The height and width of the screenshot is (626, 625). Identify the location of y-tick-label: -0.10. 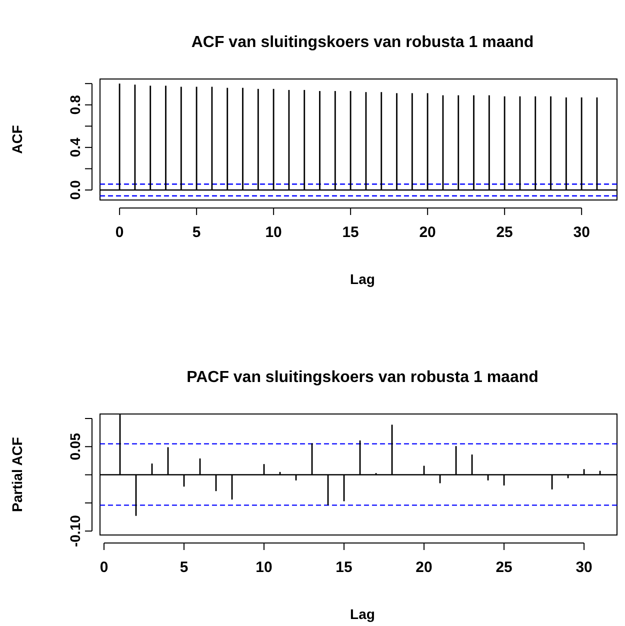
(75, 531).